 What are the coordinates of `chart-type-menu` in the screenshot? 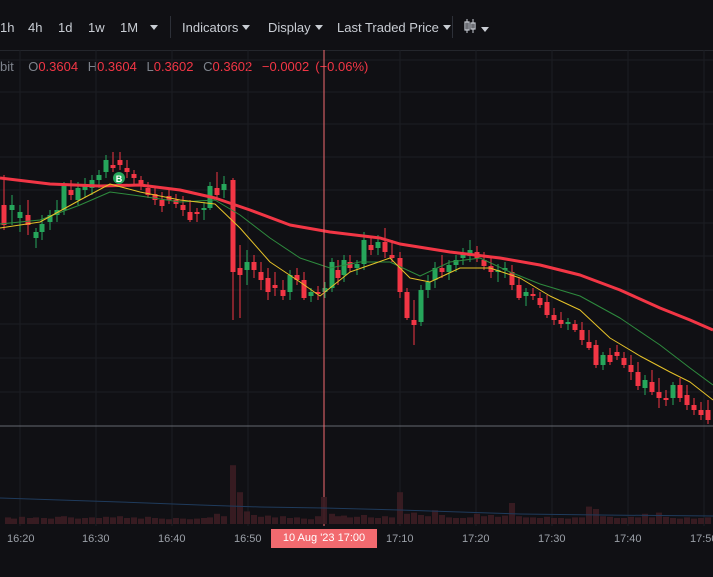 It's located at (476, 27).